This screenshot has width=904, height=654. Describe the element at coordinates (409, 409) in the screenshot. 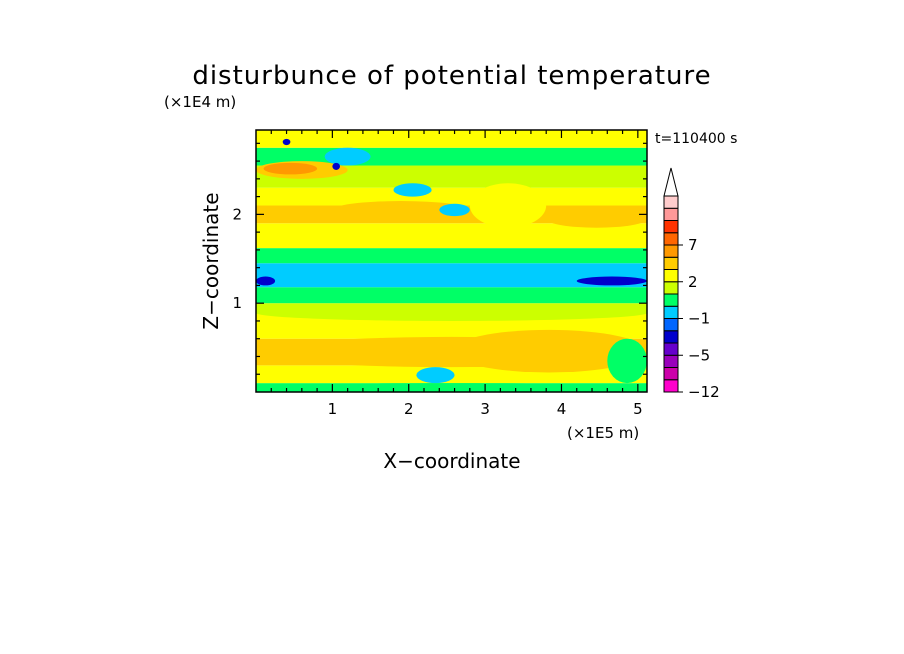

I see `x-tick-label: 2` at that location.